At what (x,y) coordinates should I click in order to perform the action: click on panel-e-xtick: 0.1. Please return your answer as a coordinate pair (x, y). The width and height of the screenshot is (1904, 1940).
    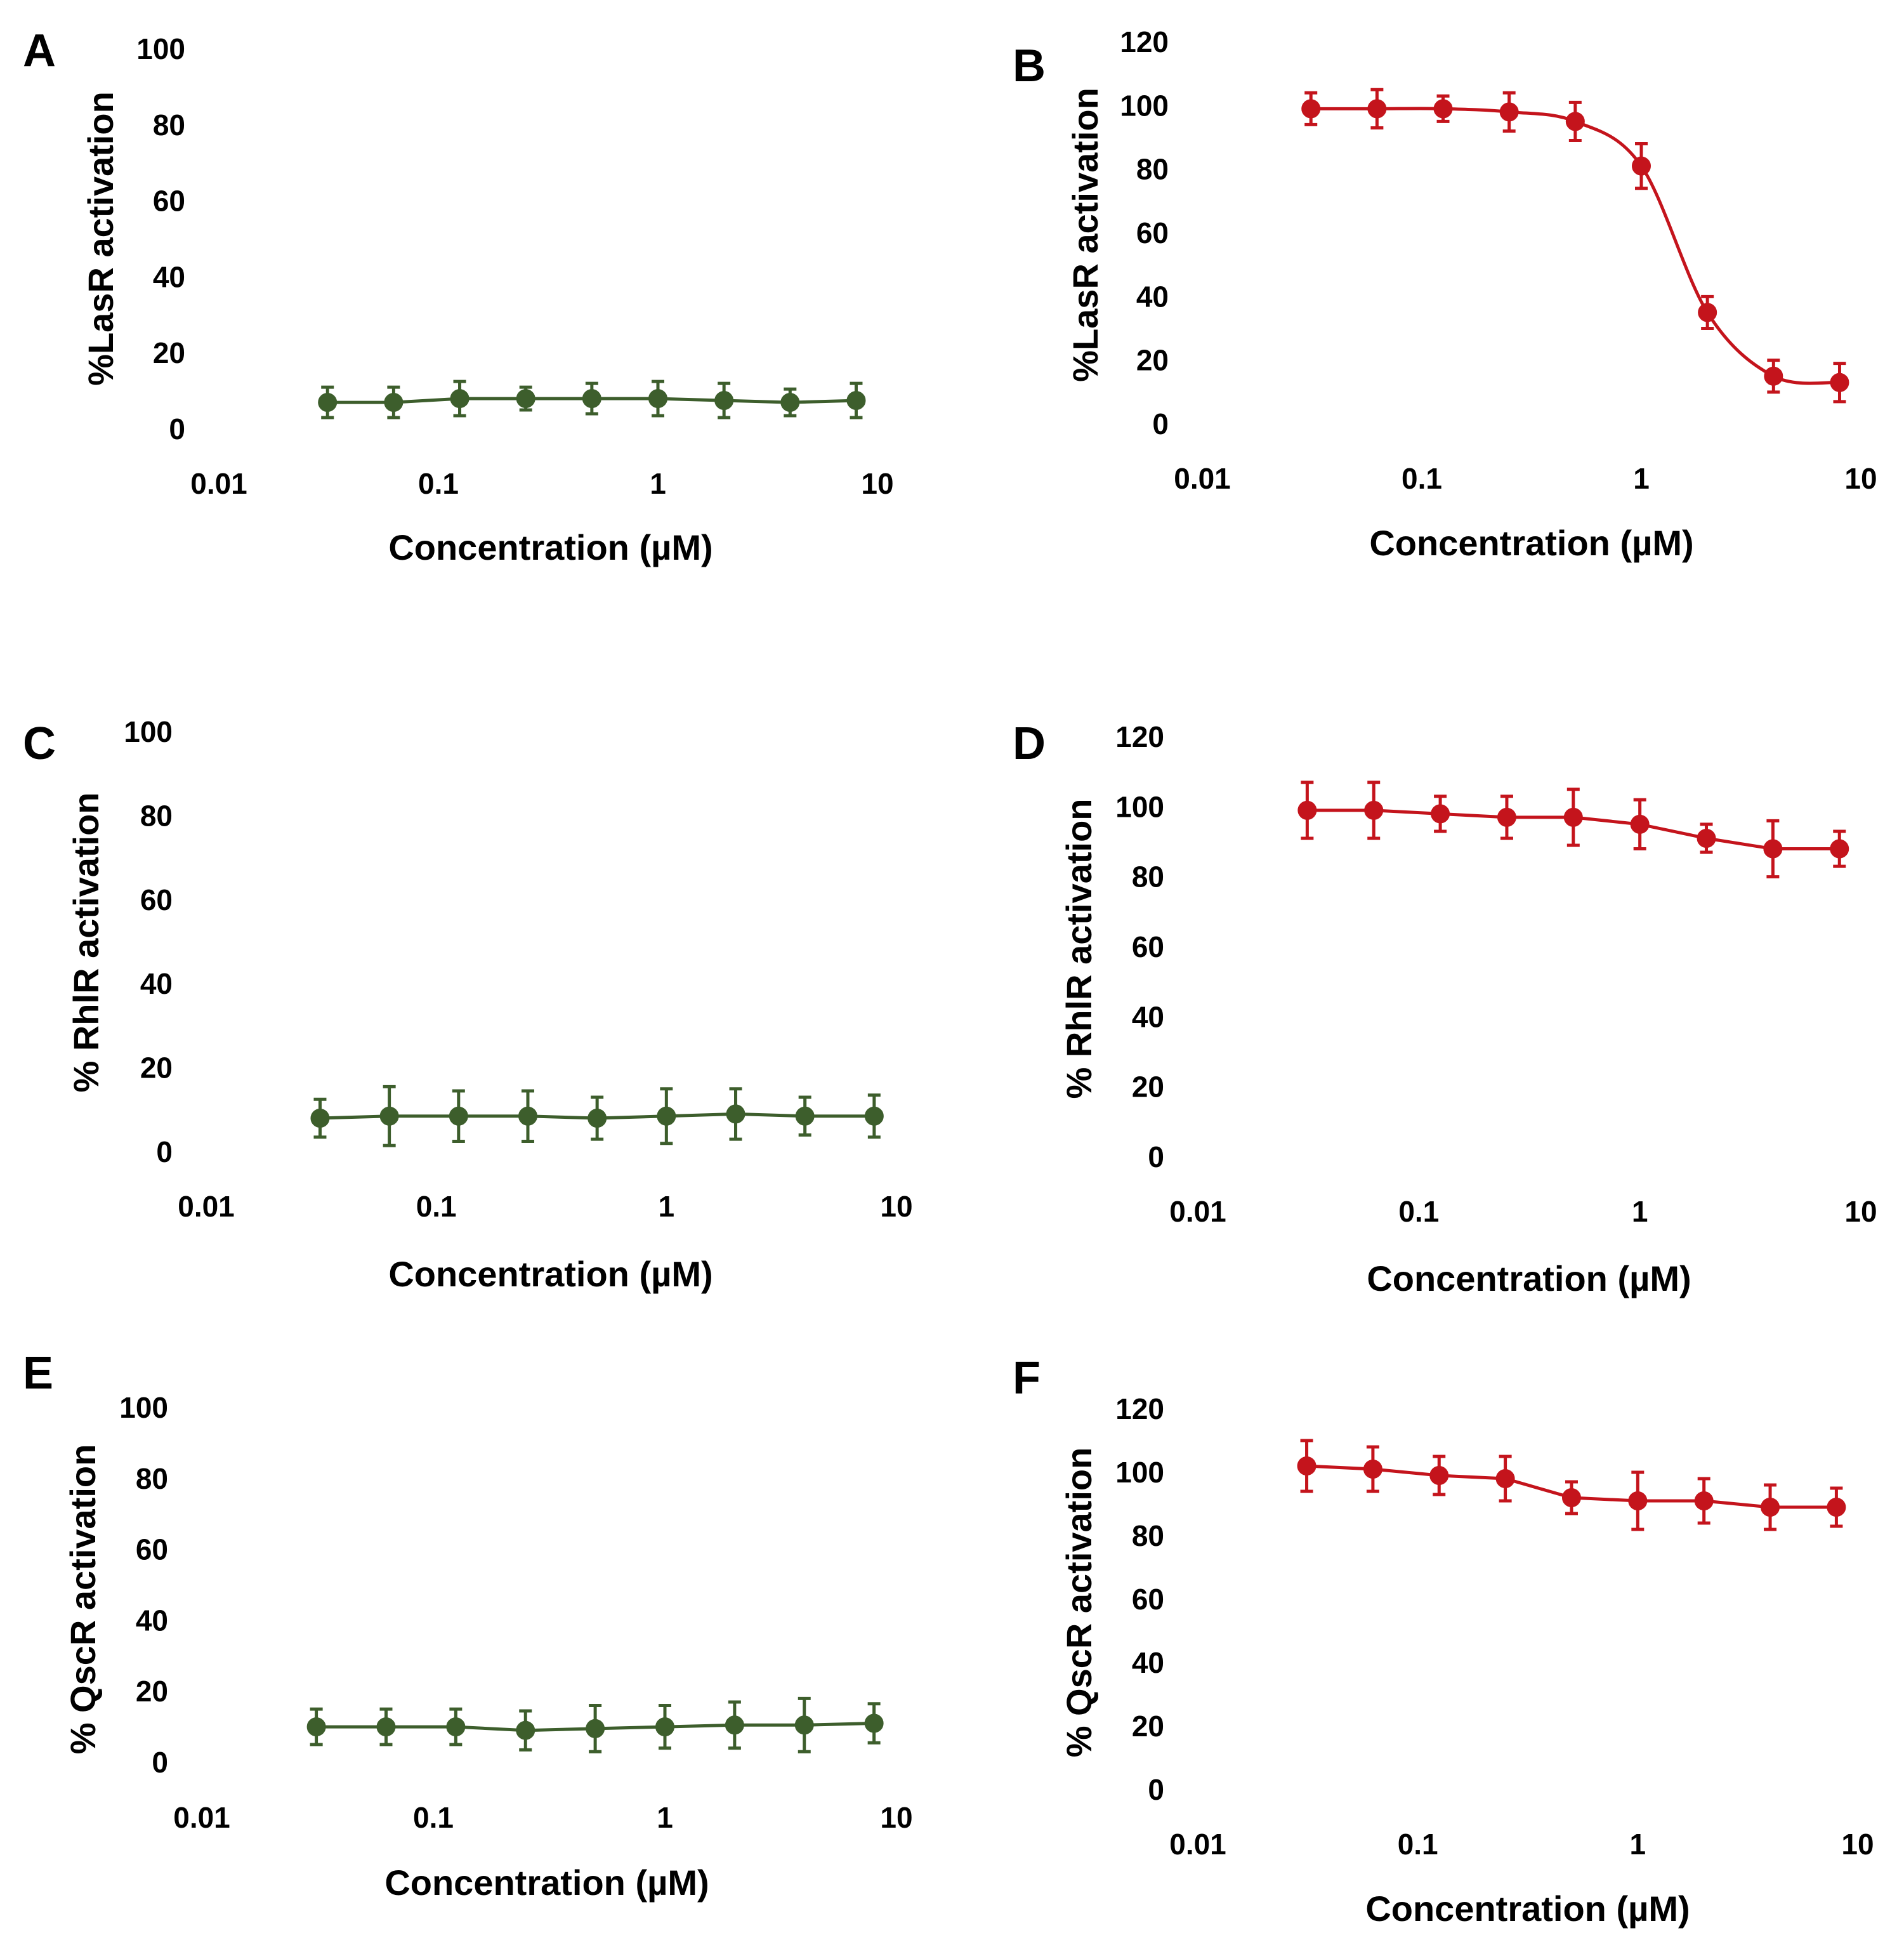
    Looking at the image, I should click on (433, 1817).